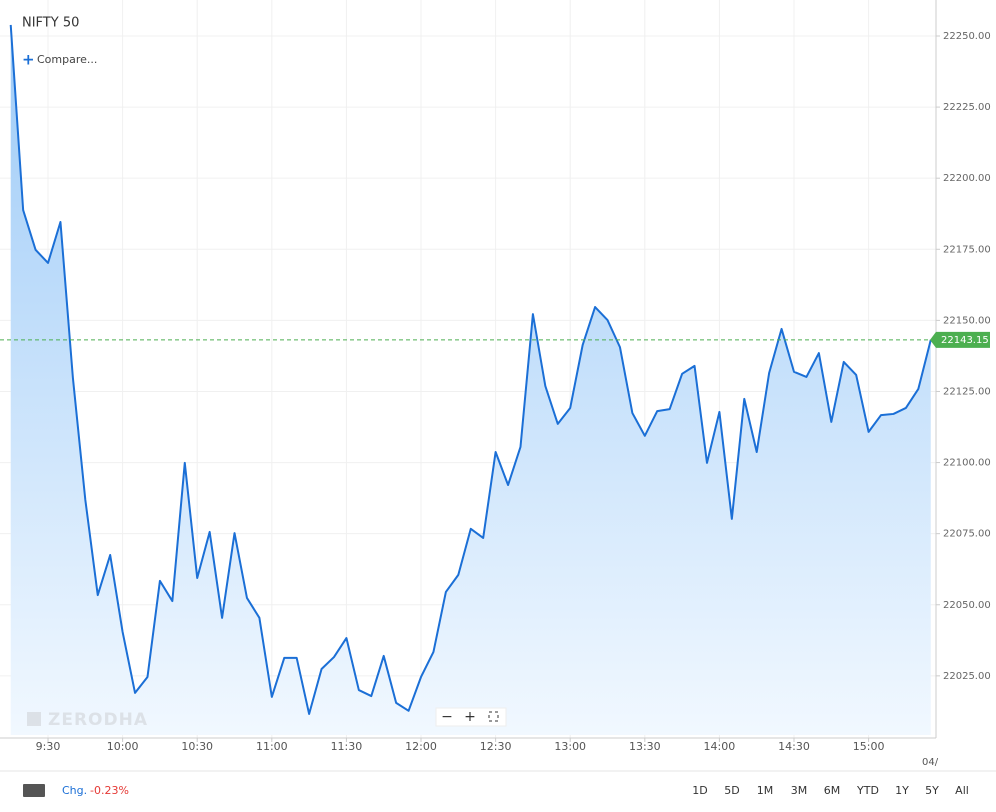 The image size is (996, 812). Describe the element at coordinates (272, 746) in the screenshot. I see `x-tick-label: 11:00` at that location.